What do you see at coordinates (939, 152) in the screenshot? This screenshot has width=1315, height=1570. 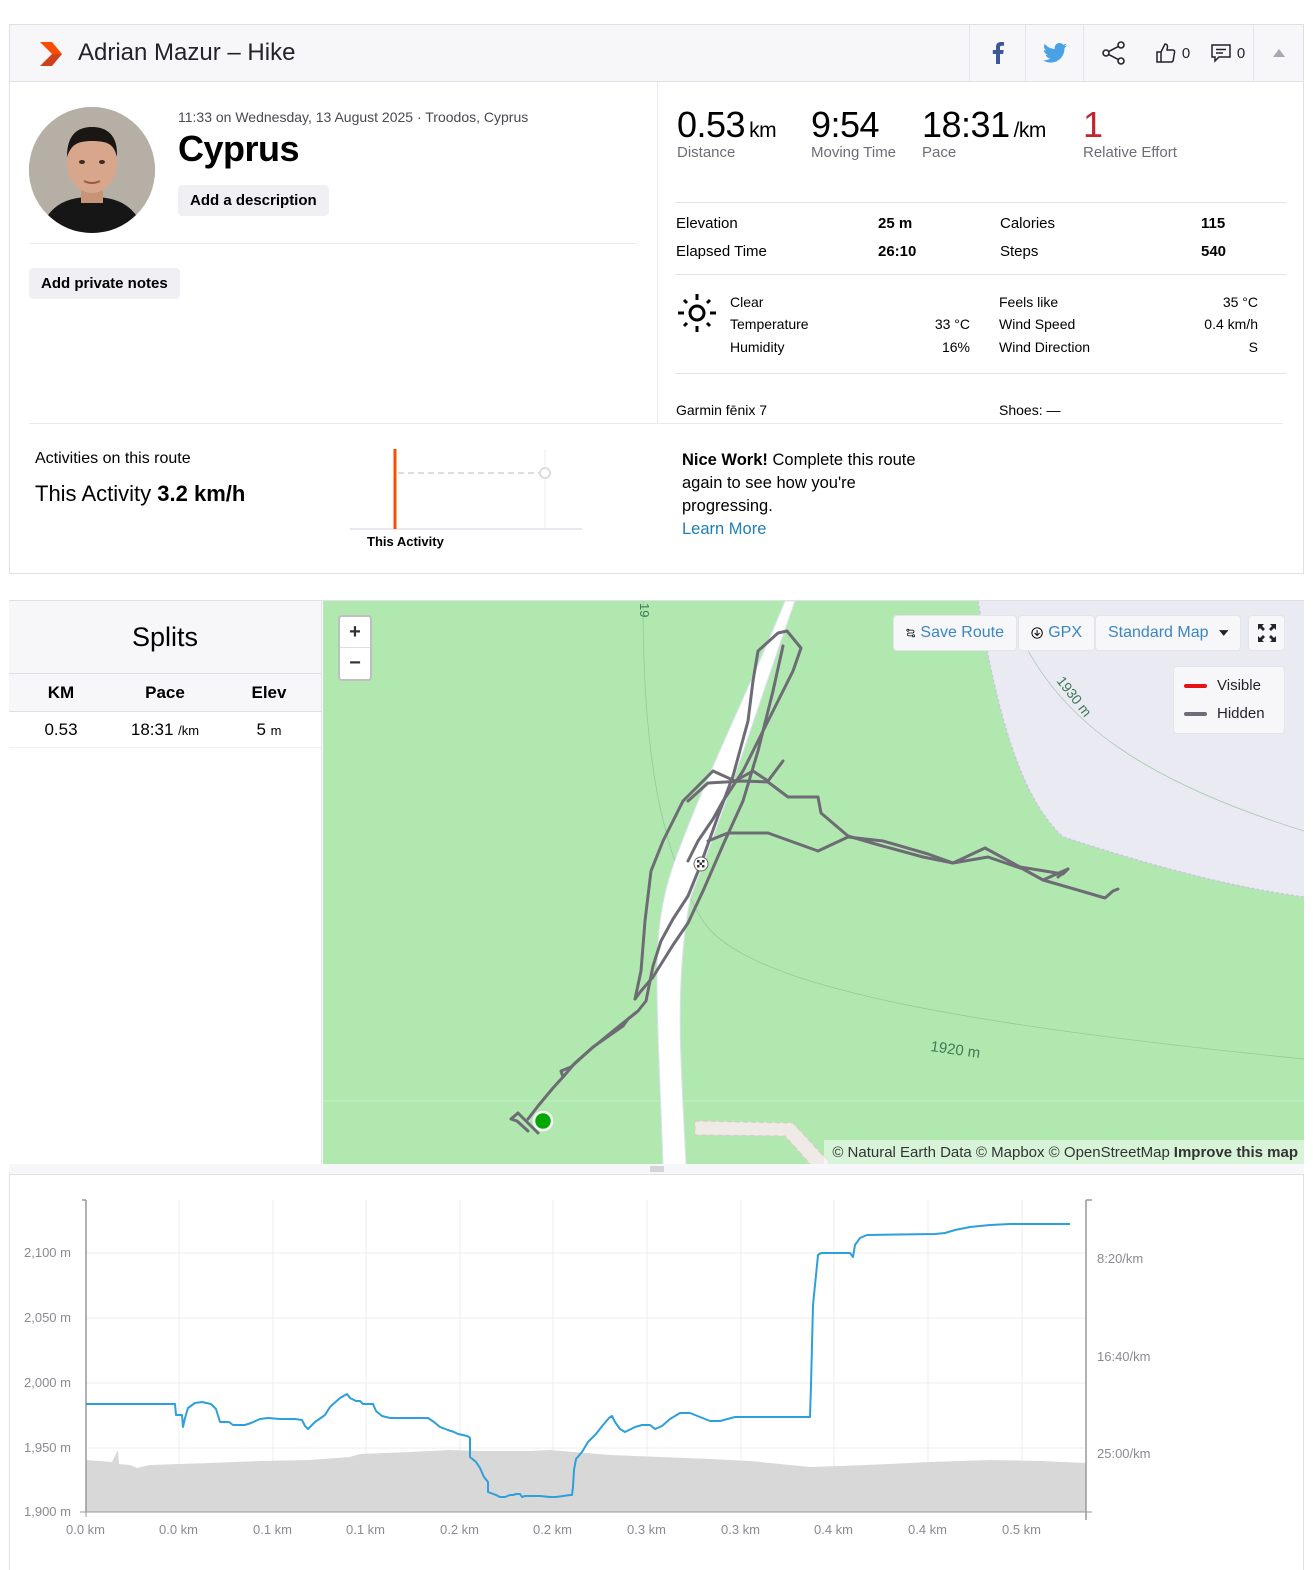 I see `pace-label: Pace` at bounding box center [939, 152].